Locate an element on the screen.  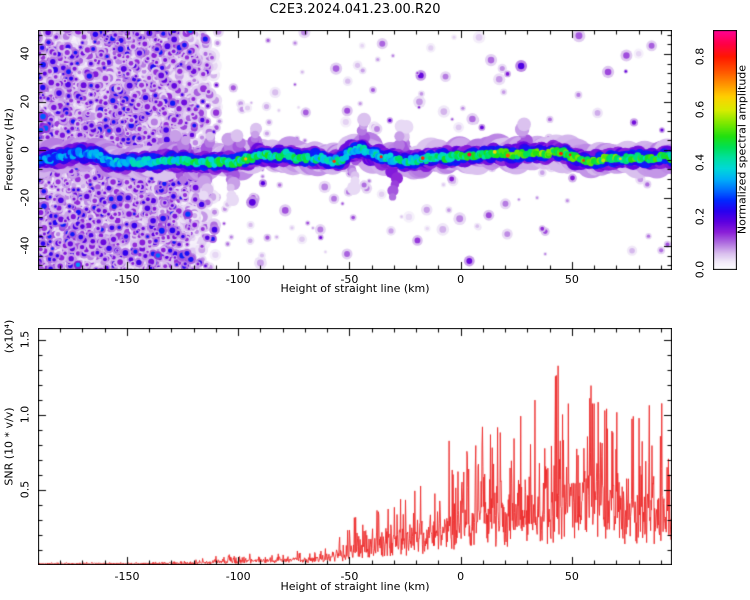
bottom-height-axis-label: Height of straight line (km) is located at coordinates (355, 586).